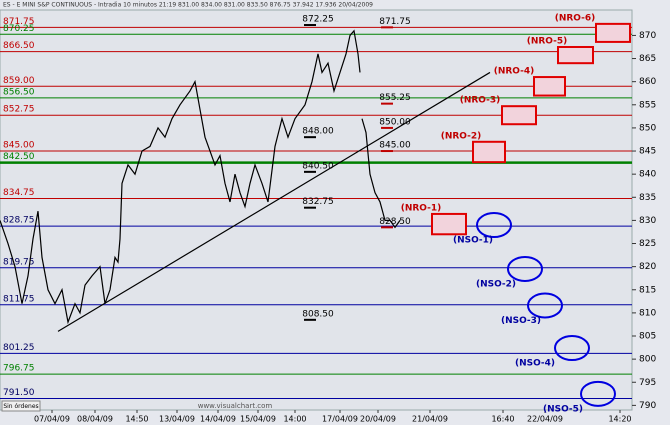 The image size is (670, 425). What do you see at coordinates (19, 110) in the screenshot?
I see `level-label: 852.75` at bounding box center [19, 110].